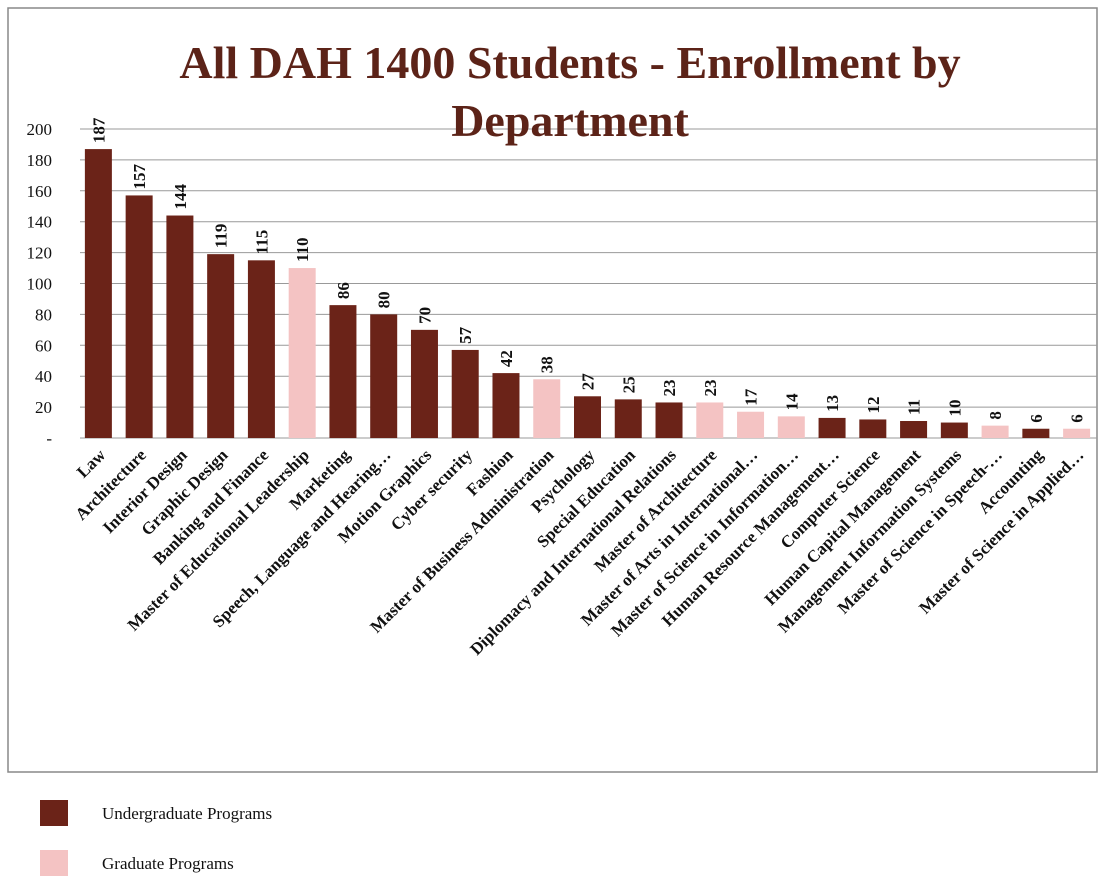 The image size is (1099, 879). Describe the element at coordinates (40, 253) in the screenshot. I see `y-tick-label: 120` at that location.